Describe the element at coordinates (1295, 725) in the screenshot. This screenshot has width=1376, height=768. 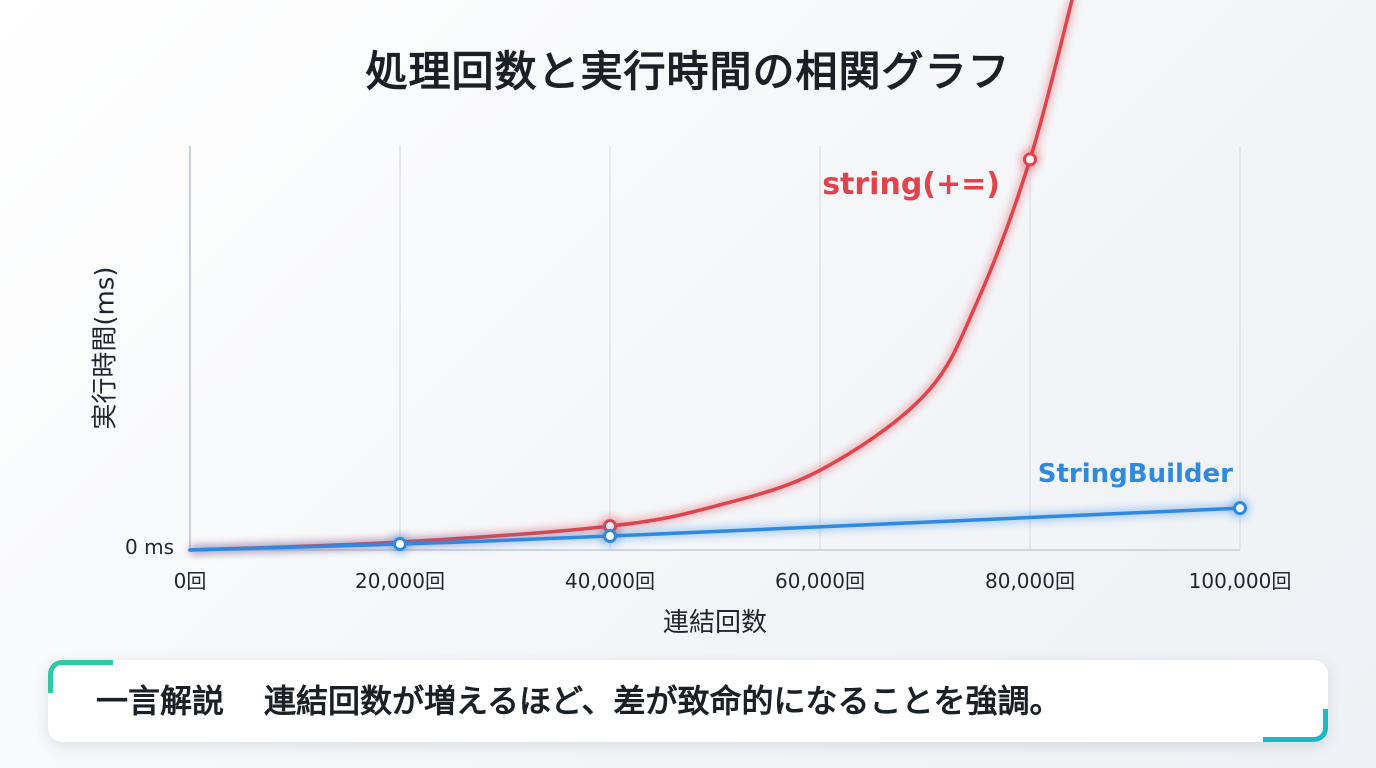
I see `callout-corner-accent-bottom-right` at that location.